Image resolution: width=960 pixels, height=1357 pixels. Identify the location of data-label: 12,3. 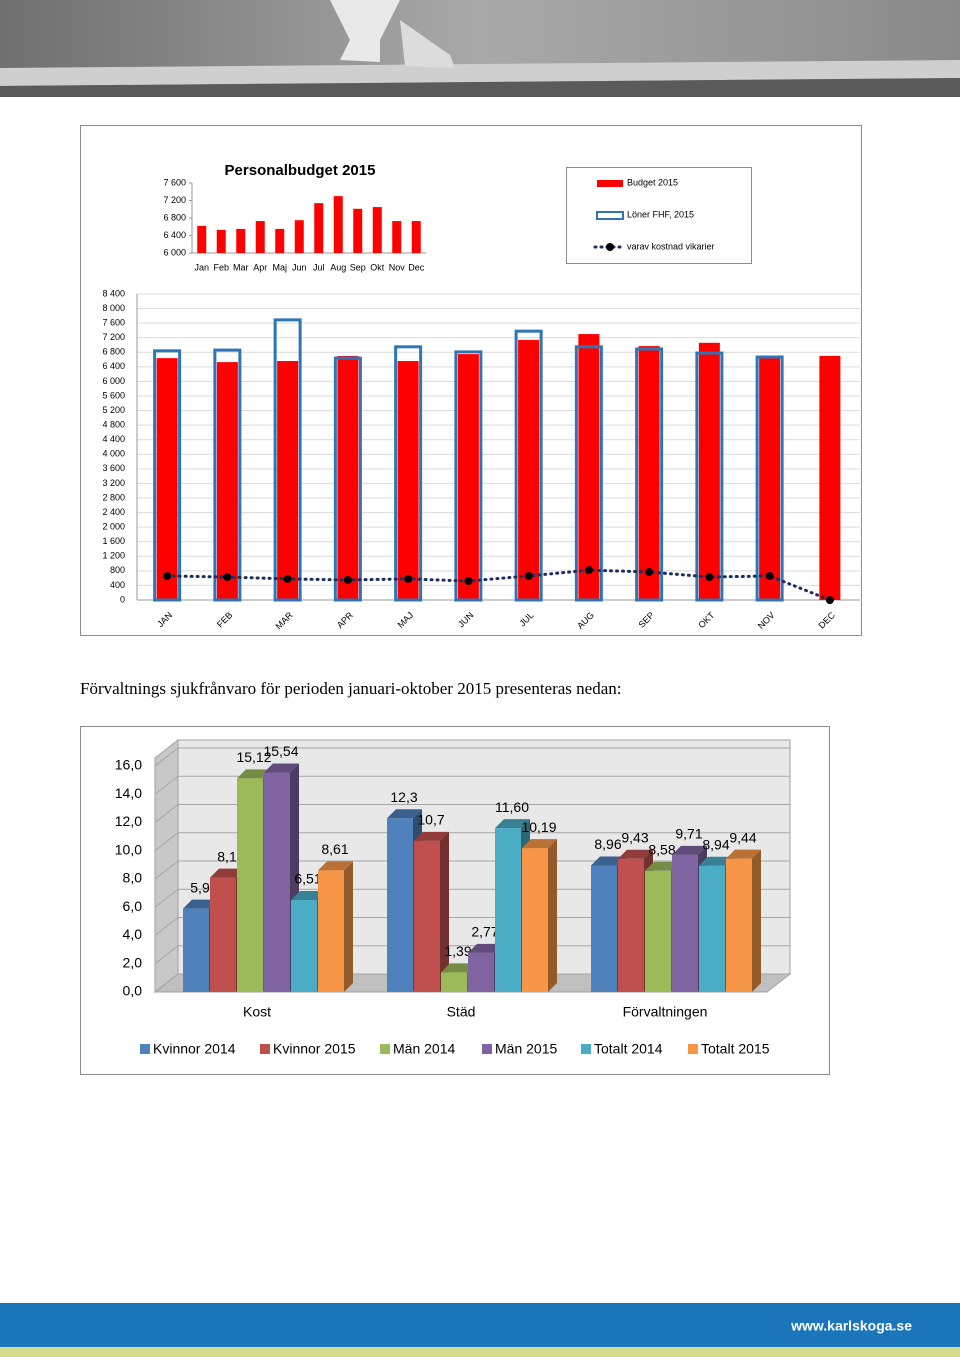
(403, 797).